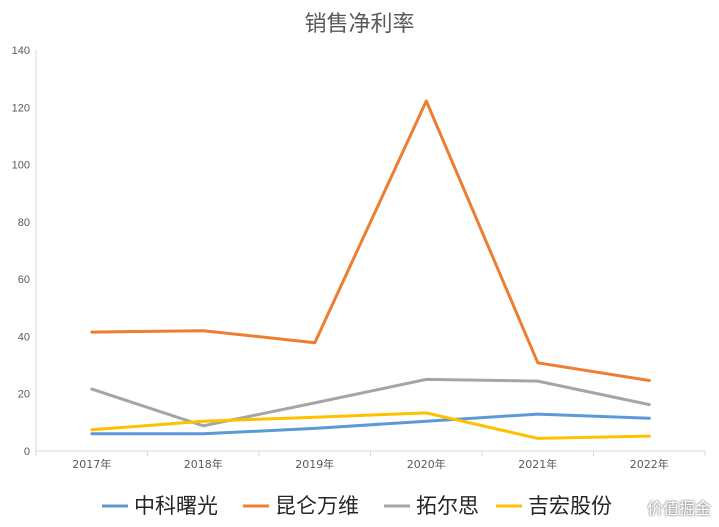 This screenshot has height=527, width=719. Describe the element at coordinates (359, 24) in the screenshot. I see `chart-title: 销售净利率` at that location.